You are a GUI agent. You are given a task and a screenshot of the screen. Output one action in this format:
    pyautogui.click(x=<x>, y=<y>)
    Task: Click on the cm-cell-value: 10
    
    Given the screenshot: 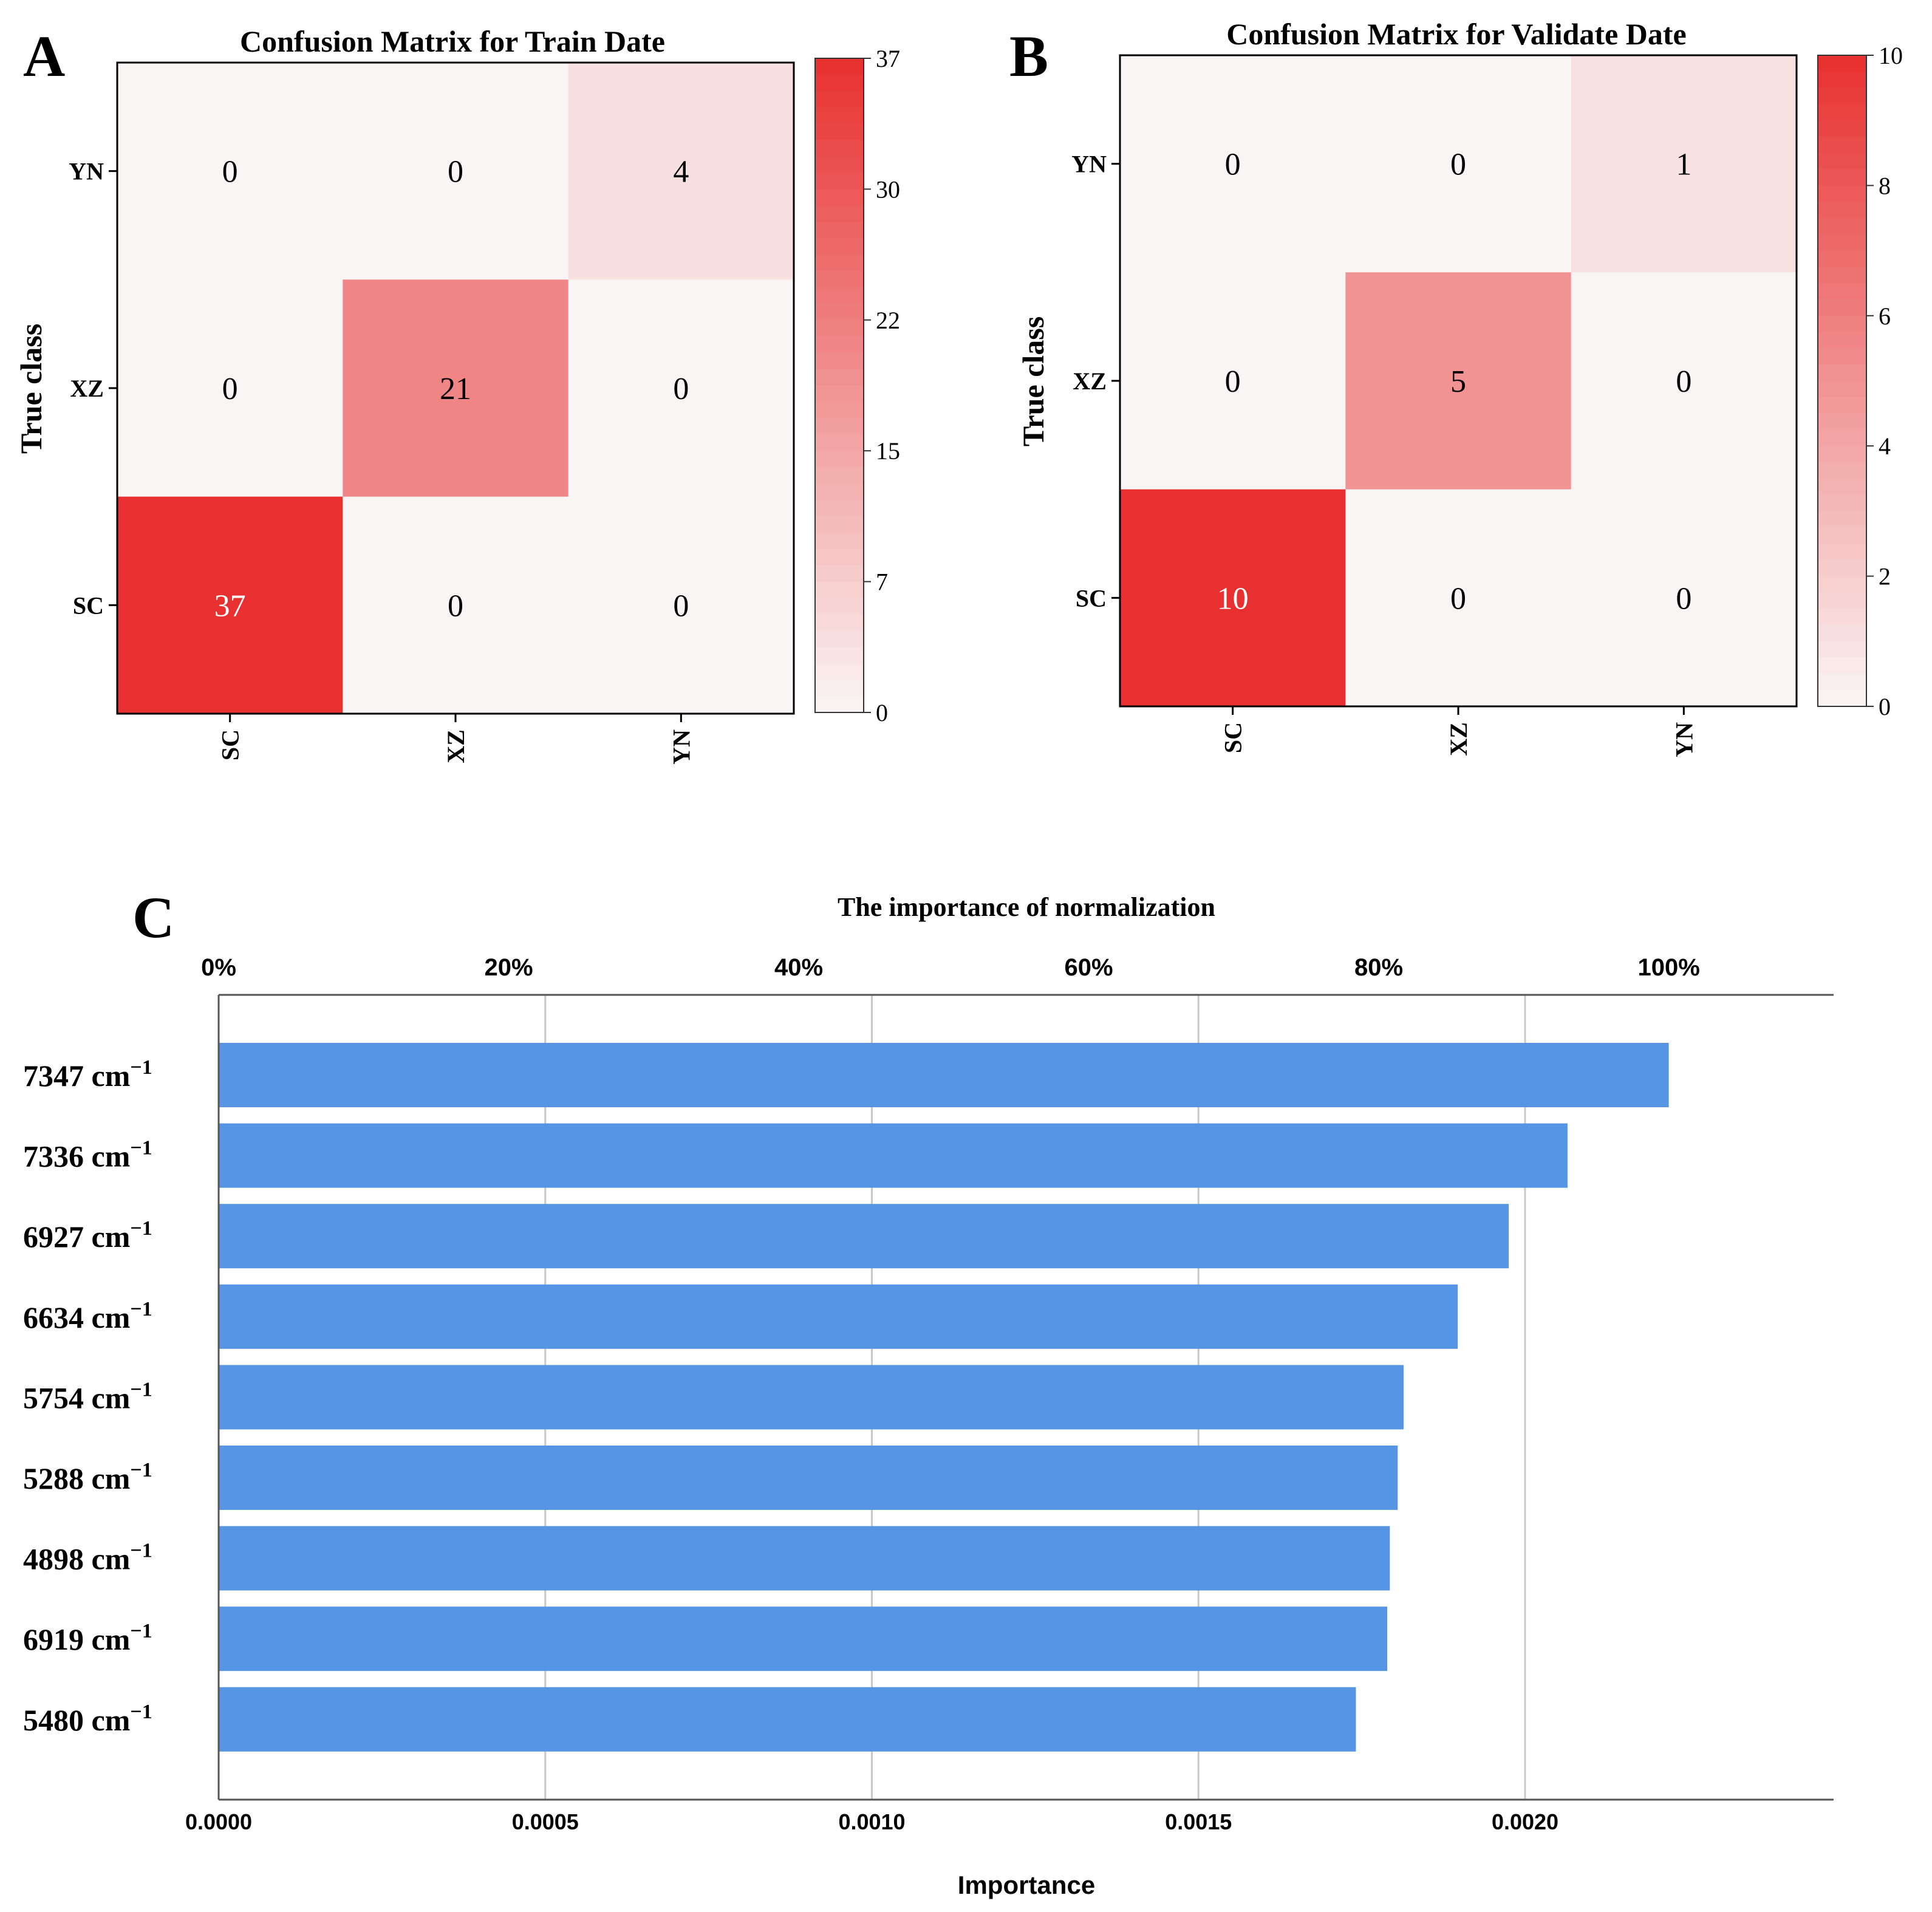 What is the action you would take?
    pyautogui.click(x=1233, y=599)
    